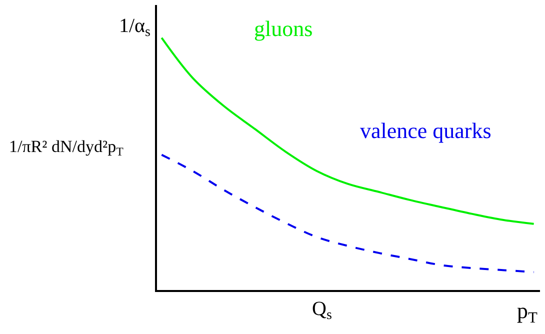  What do you see at coordinates (527, 312) in the screenshot?
I see `x-axis-title: p$_{T}$` at bounding box center [527, 312].